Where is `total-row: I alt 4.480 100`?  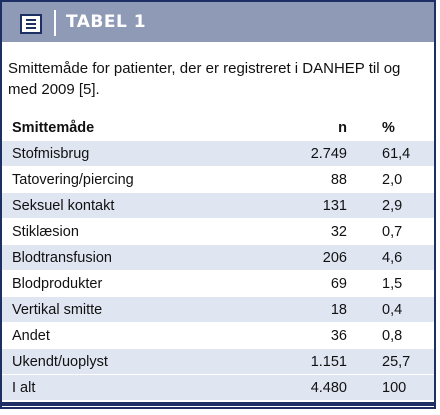
total-row: I alt 4.480 100 is located at coordinates (218, 387).